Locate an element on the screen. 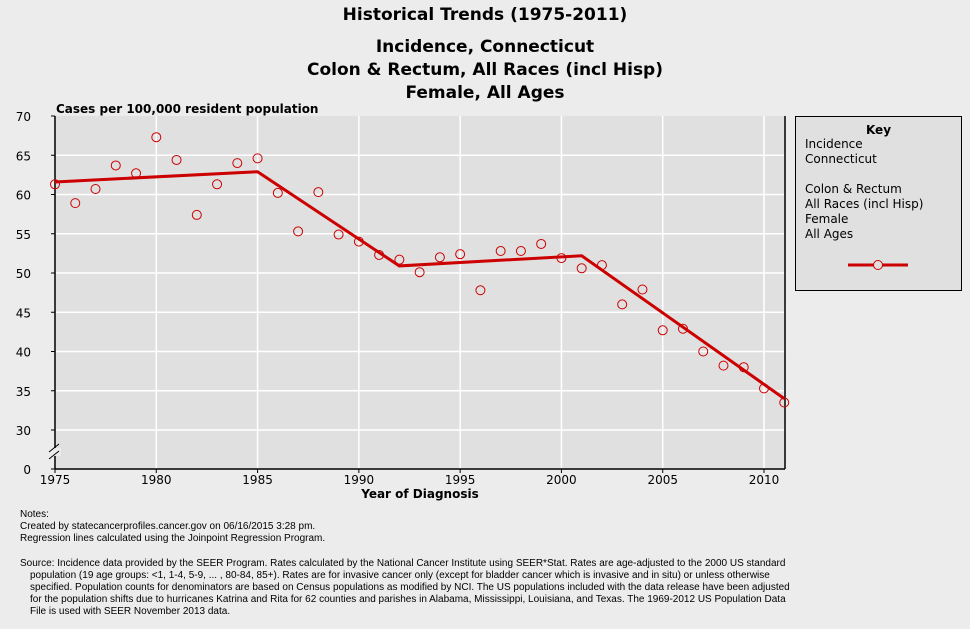 Image resolution: width=970 pixels, height=629 pixels. legend-title: Key is located at coordinates (878, 130).